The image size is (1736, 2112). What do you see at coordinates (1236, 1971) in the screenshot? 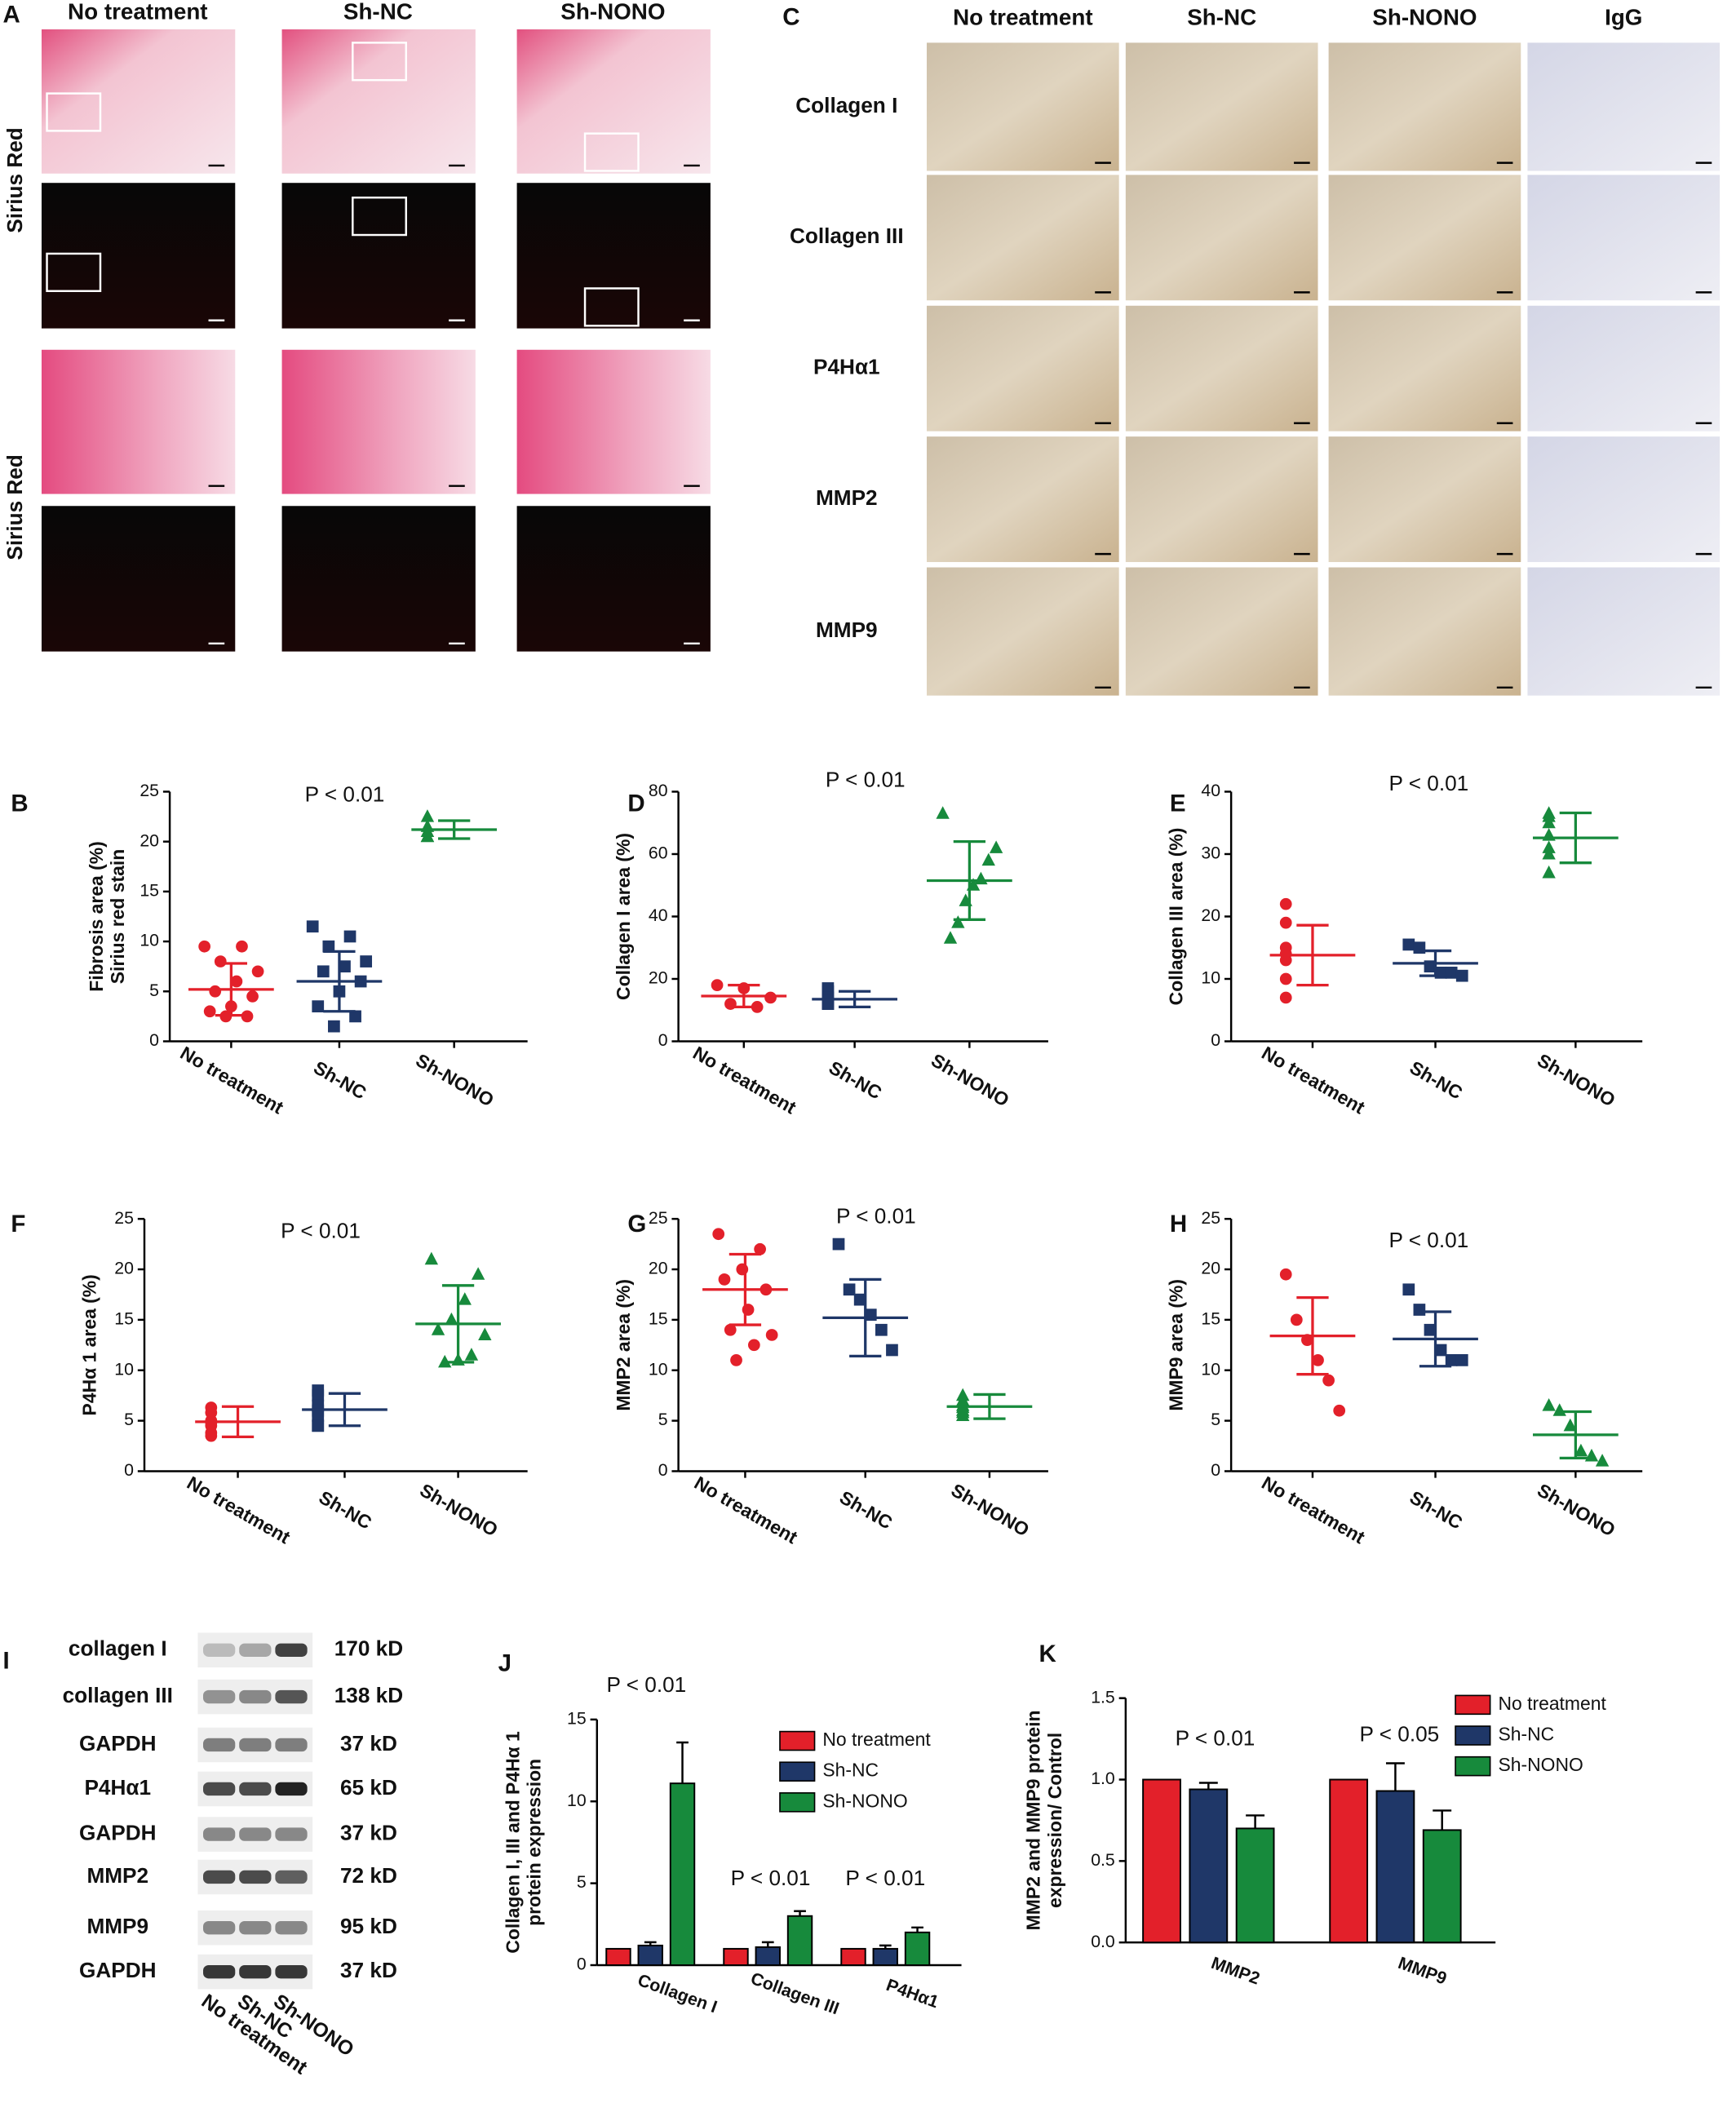
I see `x-tick-label: MMP2` at bounding box center [1236, 1971].